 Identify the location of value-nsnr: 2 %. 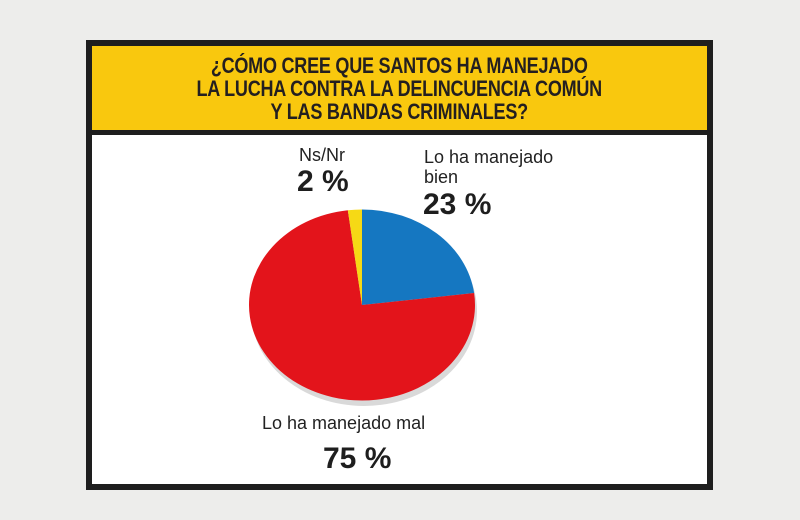
(323, 181).